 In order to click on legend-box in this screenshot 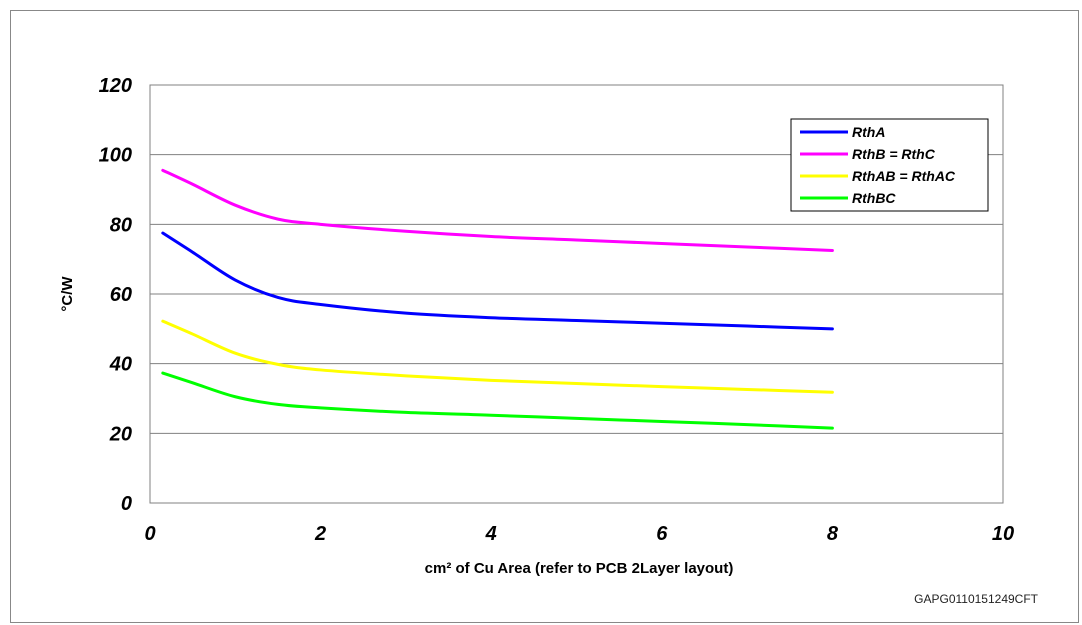, I will do `click(889, 165)`.